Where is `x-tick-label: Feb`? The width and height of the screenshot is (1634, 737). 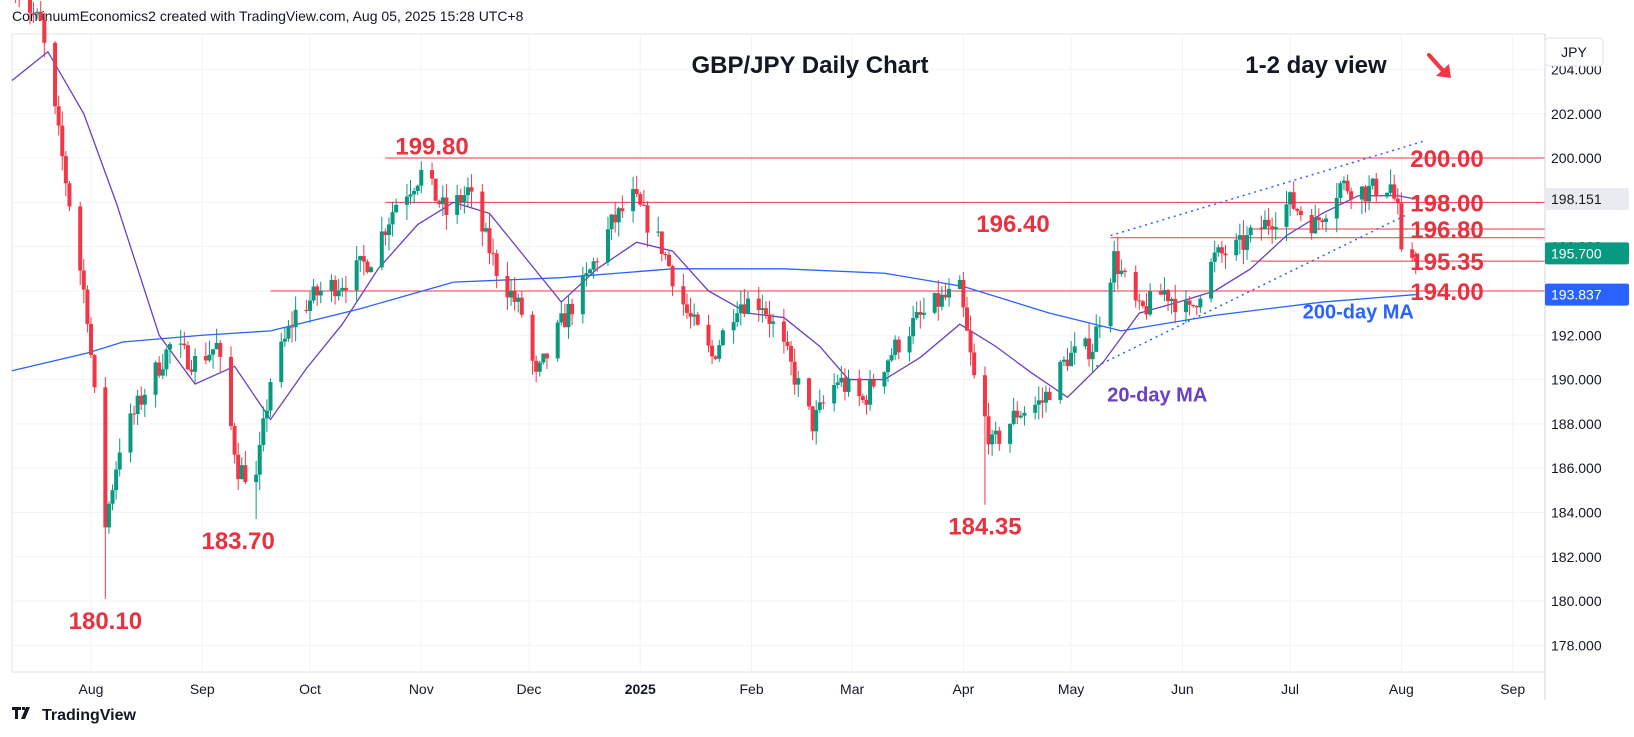 x-tick-label: Feb is located at coordinates (752, 689).